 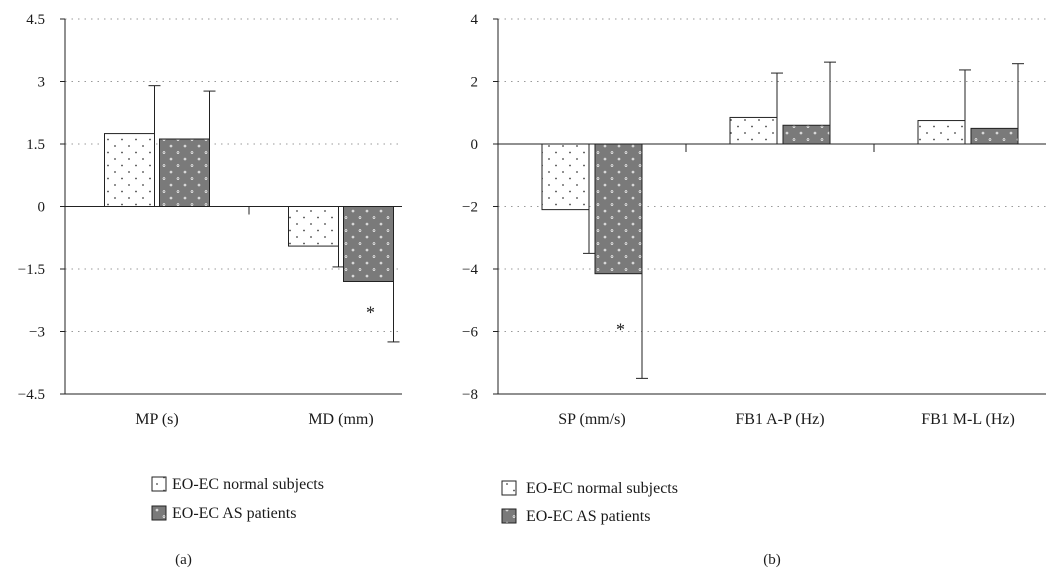 I want to click on y-tick-label: −4.5, so click(x=31, y=395).